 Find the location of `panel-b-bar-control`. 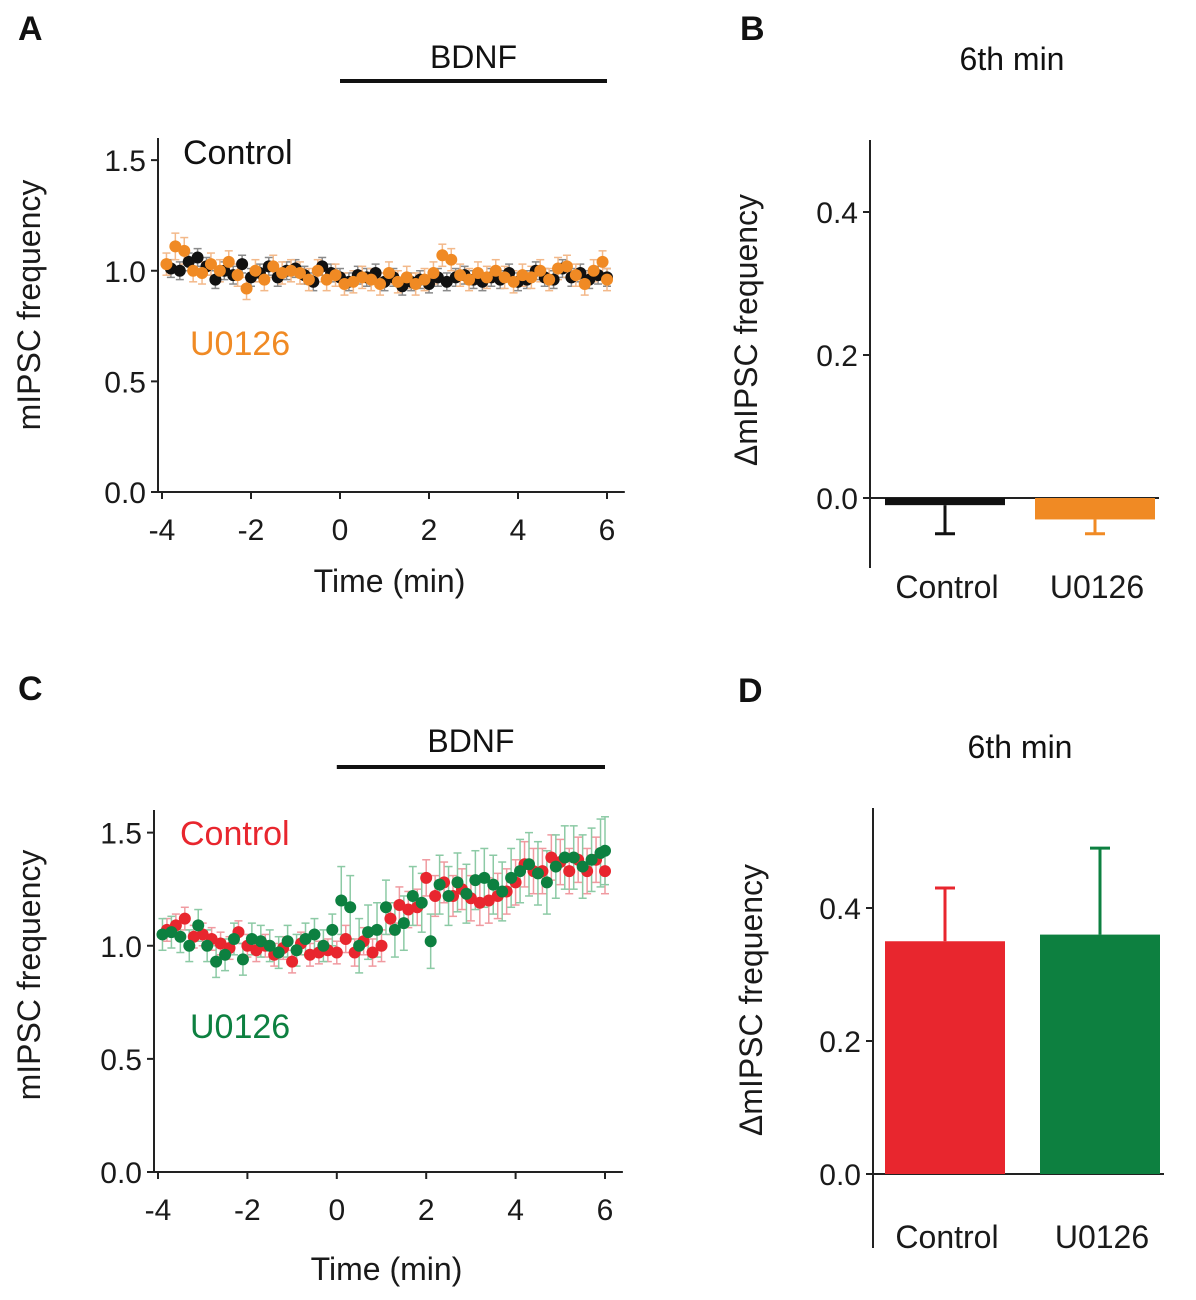

panel-b-bar-control is located at coordinates (945, 502).